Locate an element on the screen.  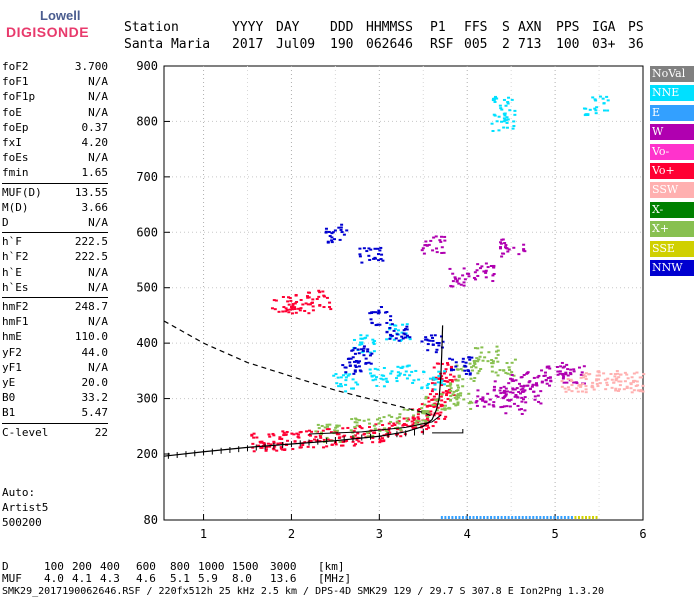
param-row: foE N/A is located at coordinates (55, 112).